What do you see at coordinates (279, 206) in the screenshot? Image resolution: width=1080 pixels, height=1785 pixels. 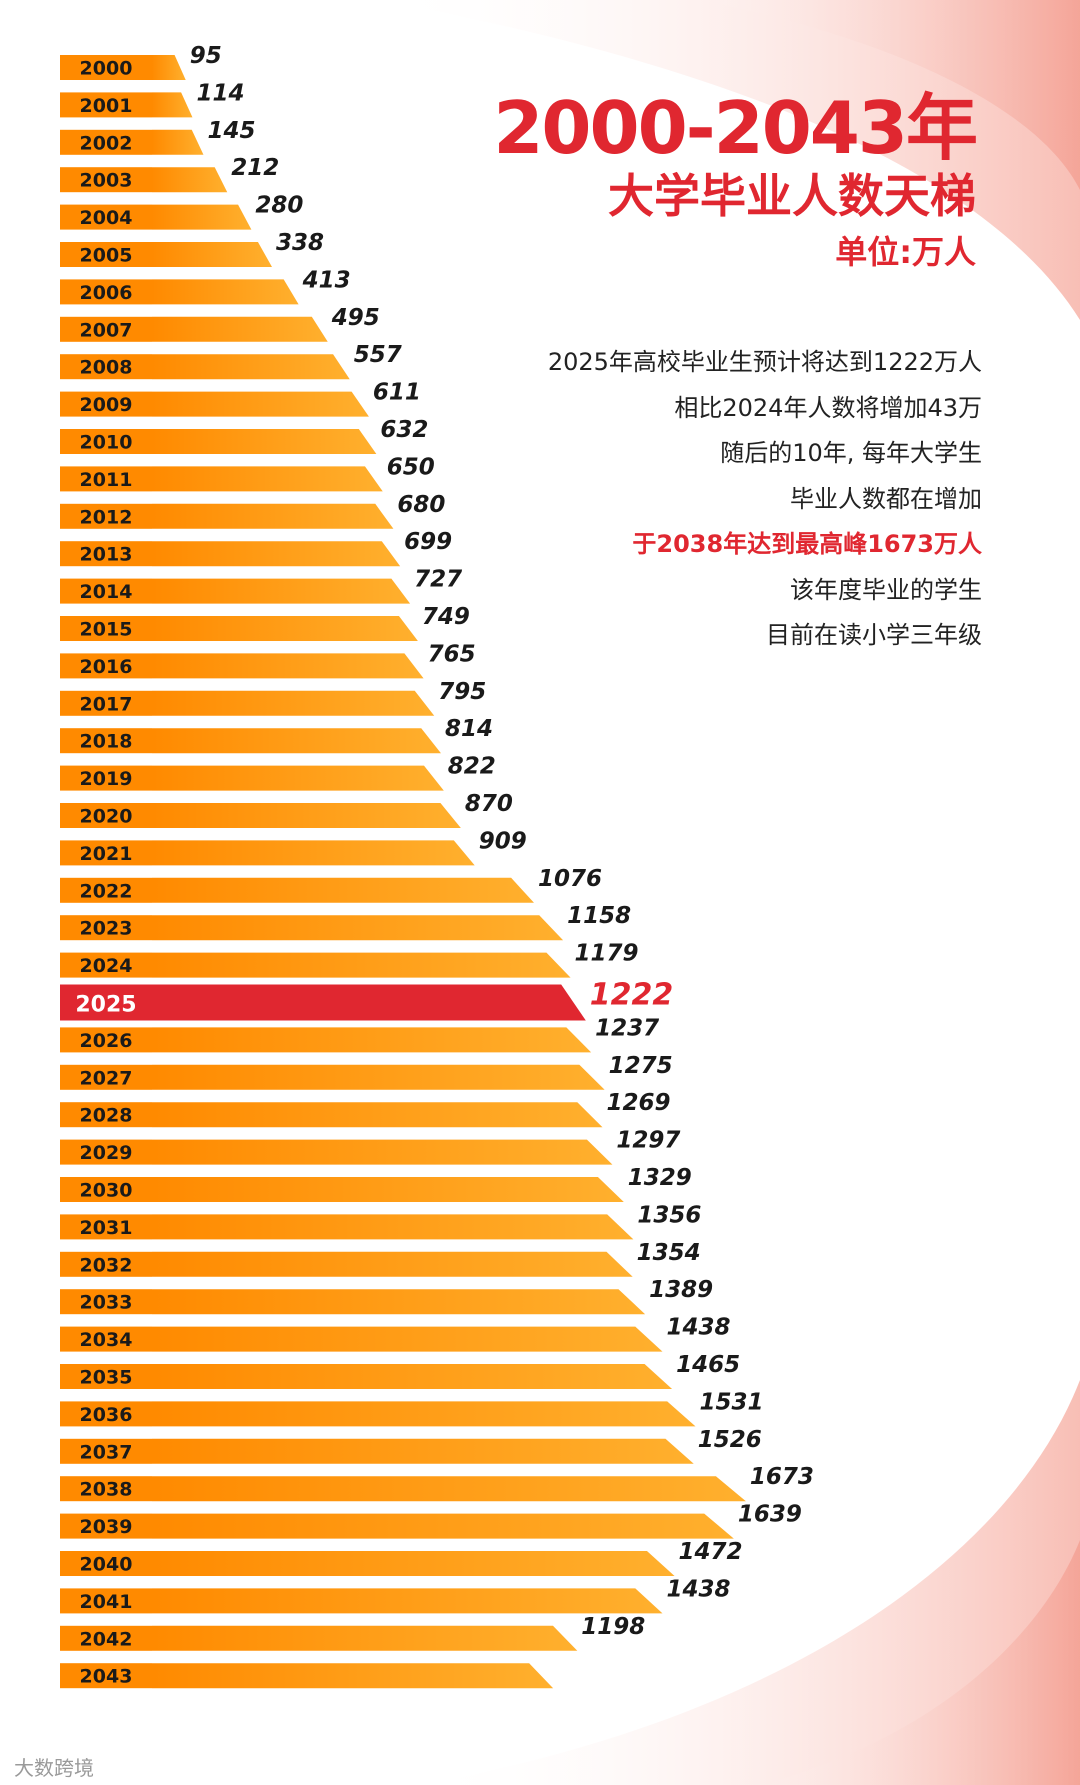 I see `value-label-2004: 280` at bounding box center [279, 206].